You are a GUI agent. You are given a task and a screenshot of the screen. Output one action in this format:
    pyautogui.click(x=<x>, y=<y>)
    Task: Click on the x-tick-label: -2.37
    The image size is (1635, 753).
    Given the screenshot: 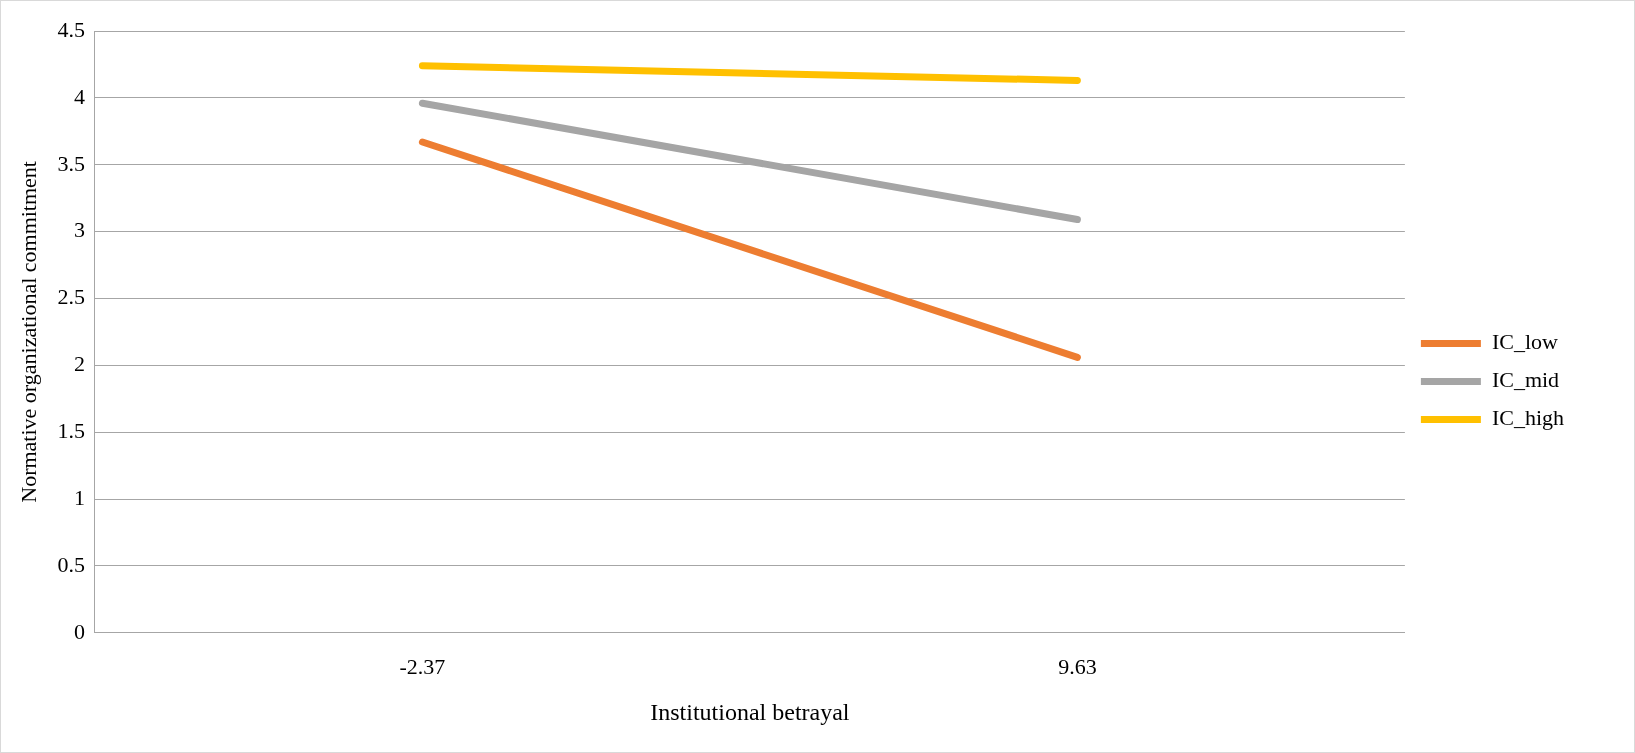 What is the action you would take?
    pyautogui.click(x=422, y=666)
    